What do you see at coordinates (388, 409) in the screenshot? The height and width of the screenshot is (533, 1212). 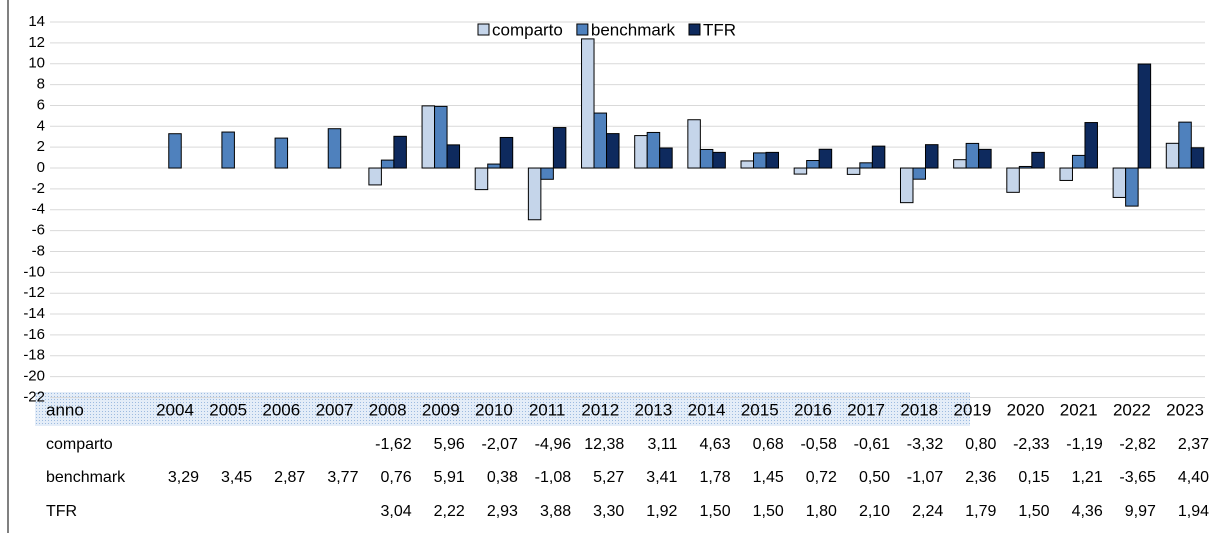 I see `table-year: 2008` at bounding box center [388, 409].